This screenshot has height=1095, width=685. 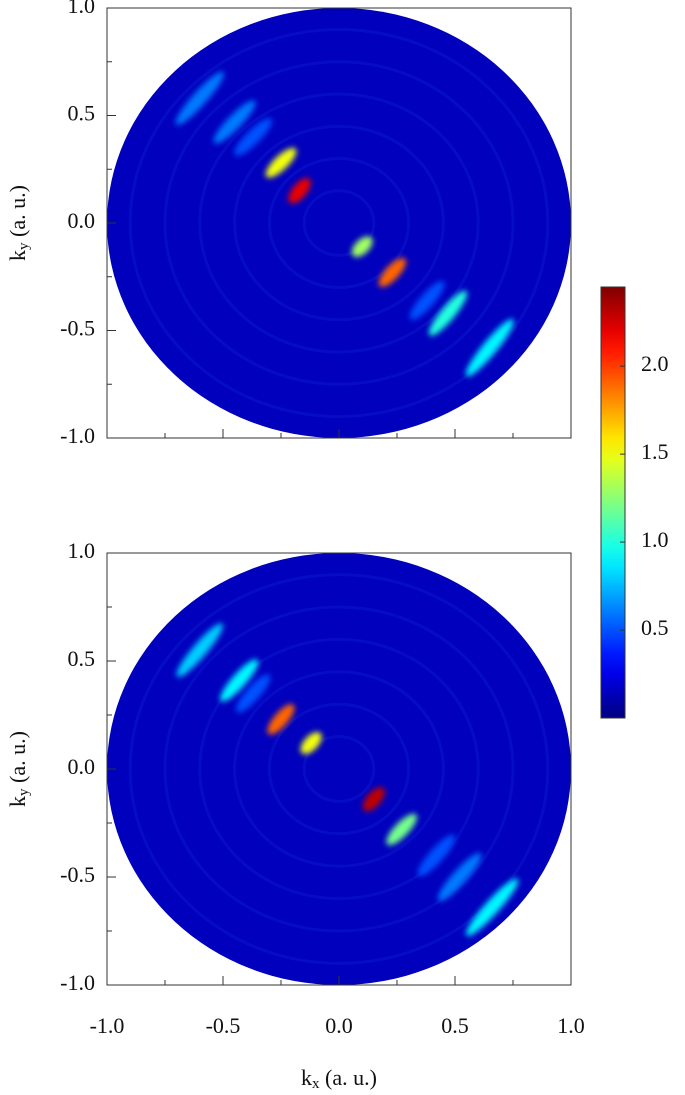 What do you see at coordinates (655, 539) in the screenshot?
I see `colorbar-tick-label: 1.0` at bounding box center [655, 539].